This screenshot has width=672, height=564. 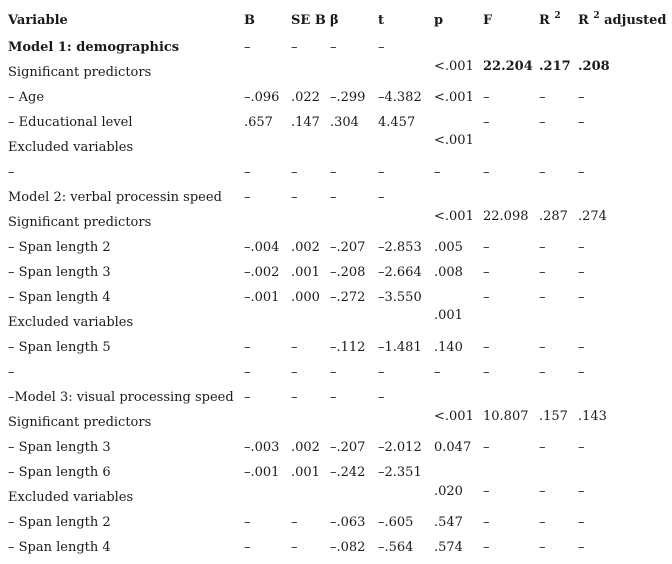 I want to click on merged-cell-r2: .217, so click(x=555, y=66).